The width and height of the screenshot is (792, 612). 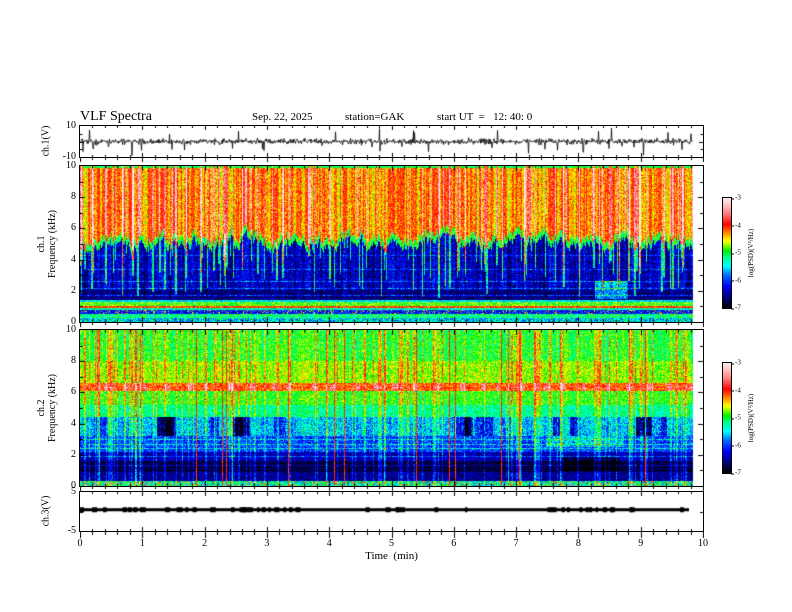 I want to click on ch1-spec-y-label-line1: ch.1, so click(x=41, y=244).